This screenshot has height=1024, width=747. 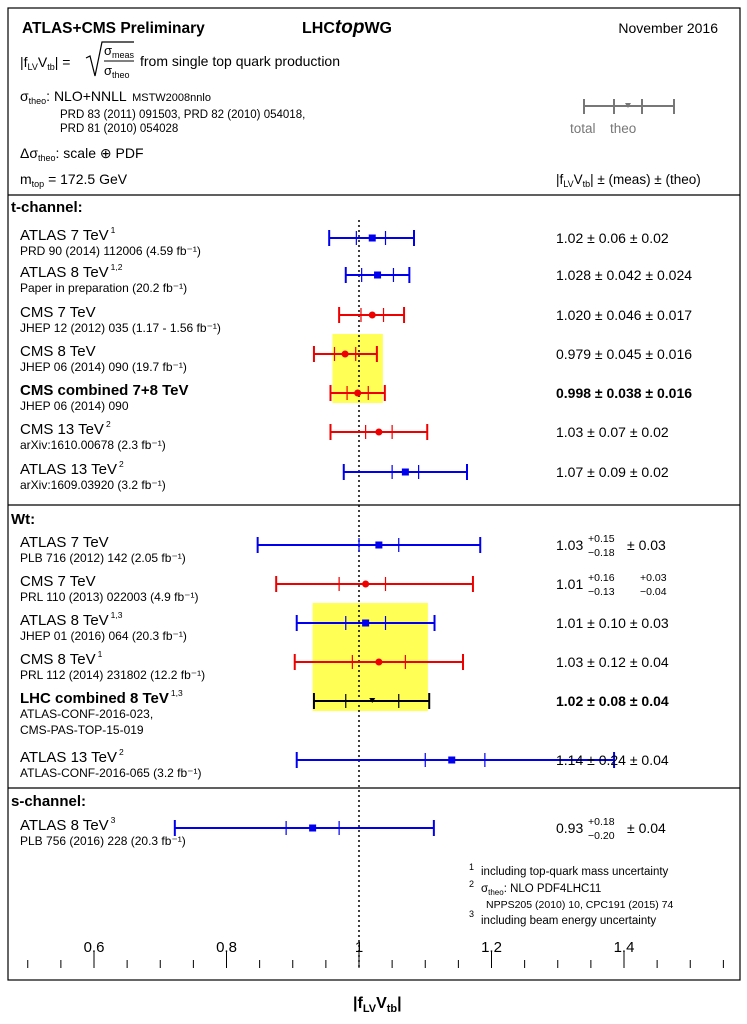 I want to click on measurement-reference: arXiv:1610.00678 (2.3 fb⁻¹), so click(x=93, y=445).